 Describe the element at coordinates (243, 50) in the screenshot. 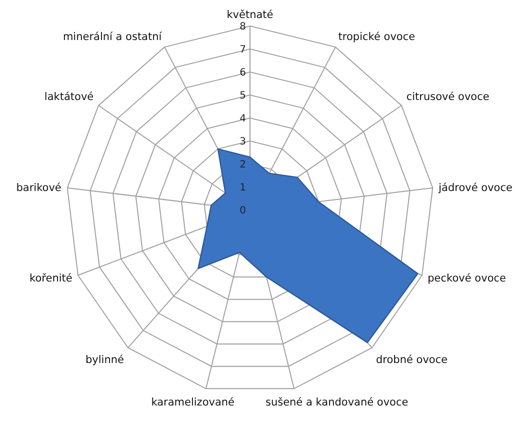

I see `y-tick-label: 7` at that location.